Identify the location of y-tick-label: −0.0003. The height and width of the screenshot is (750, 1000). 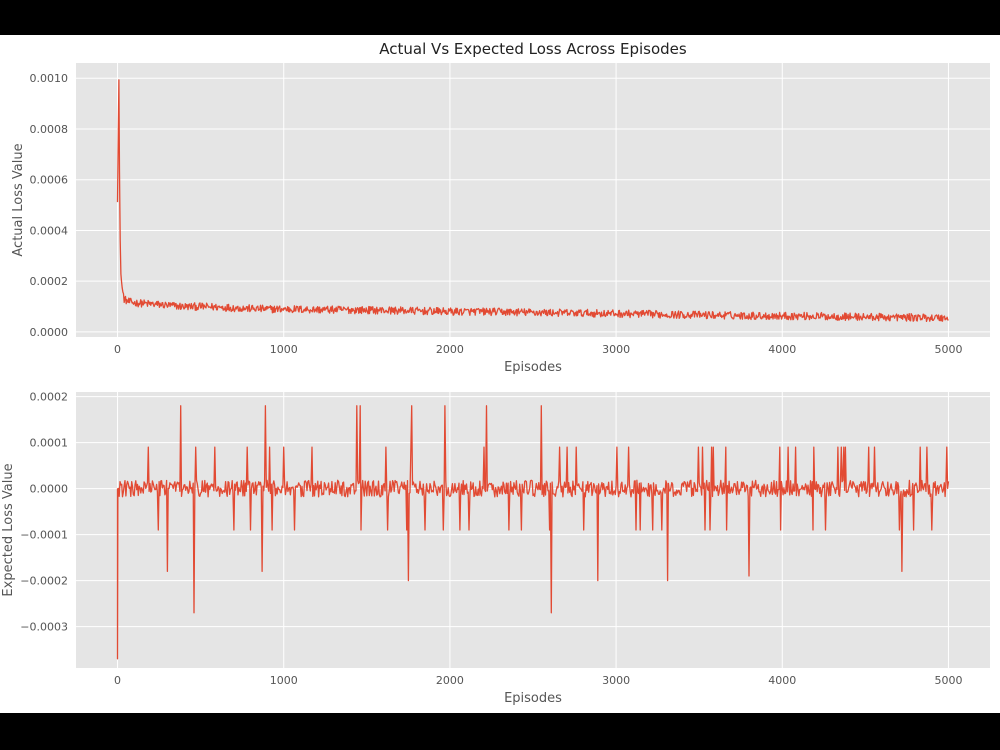
(44, 627).